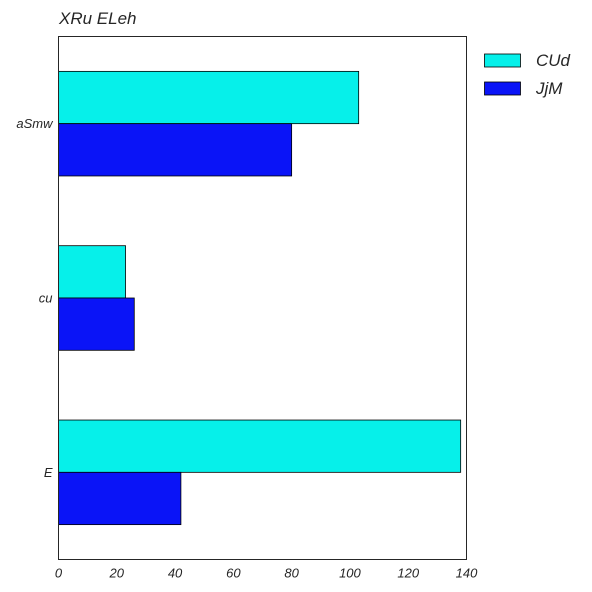 The image size is (592, 592). What do you see at coordinates (527, 74) in the screenshot?
I see `legend: CUd JjM` at bounding box center [527, 74].